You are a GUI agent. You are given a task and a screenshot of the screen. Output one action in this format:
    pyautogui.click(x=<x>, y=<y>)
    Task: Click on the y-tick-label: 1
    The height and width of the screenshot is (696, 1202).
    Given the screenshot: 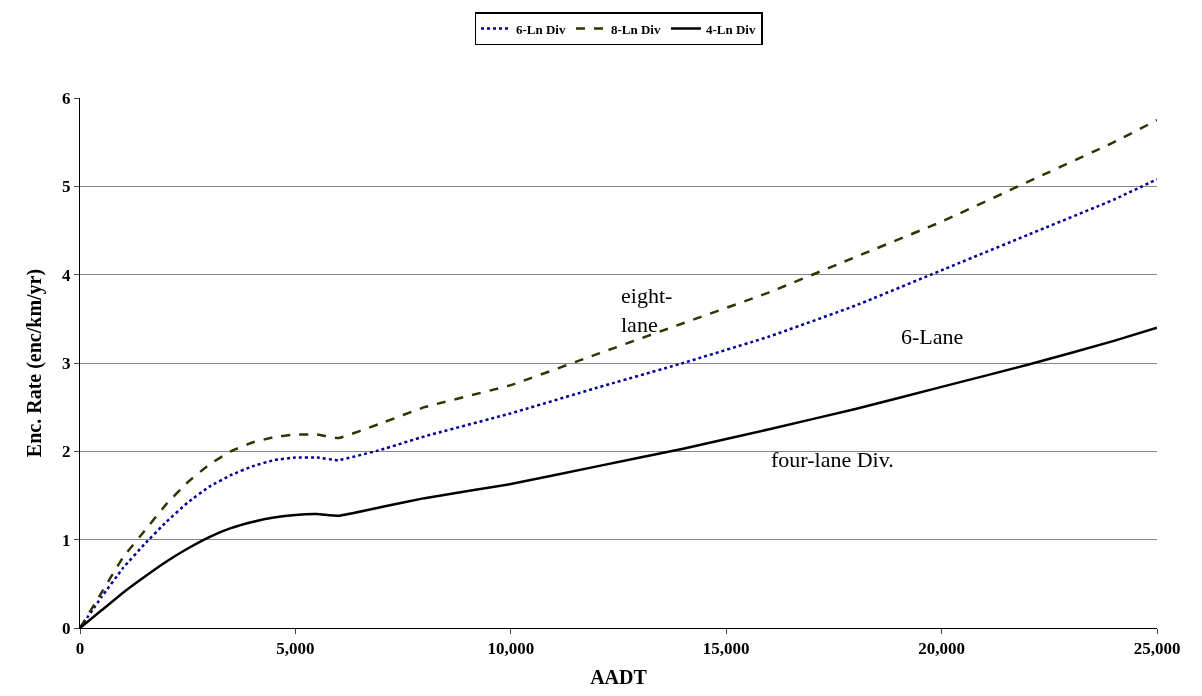 What is the action you would take?
    pyautogui.click(x=66, y=540)
    